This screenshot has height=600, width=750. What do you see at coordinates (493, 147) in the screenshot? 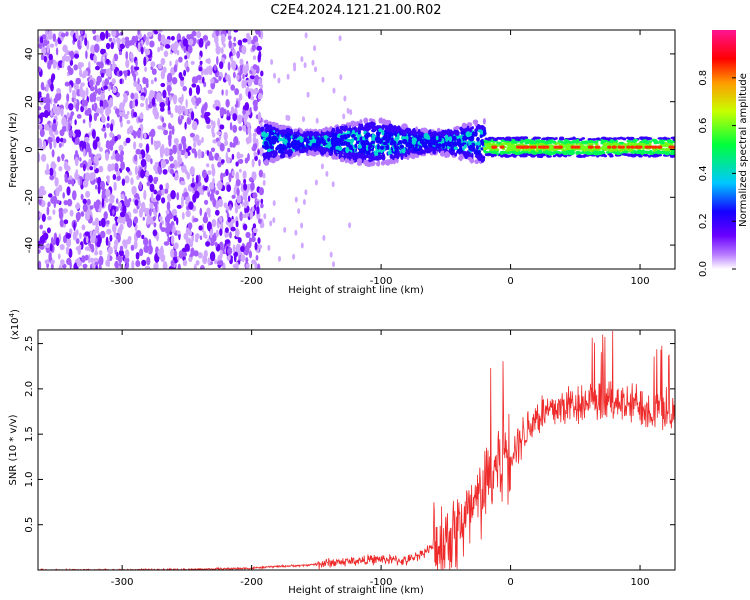
I see `spectrogram-peak` at bounding box center [493, 147].